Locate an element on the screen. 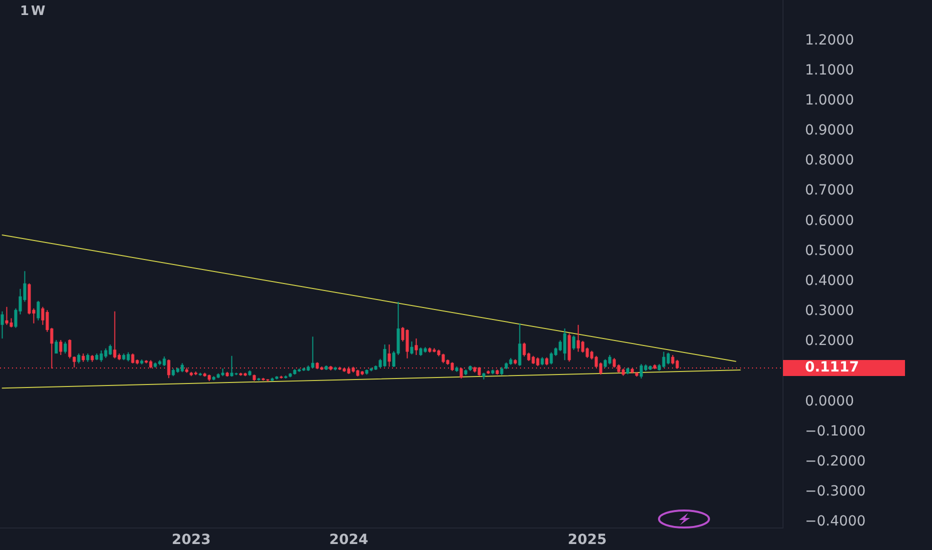 This screenshot has width=932, height=550. y-tick-label: −0.2000 is located at coordinates (835, 461).